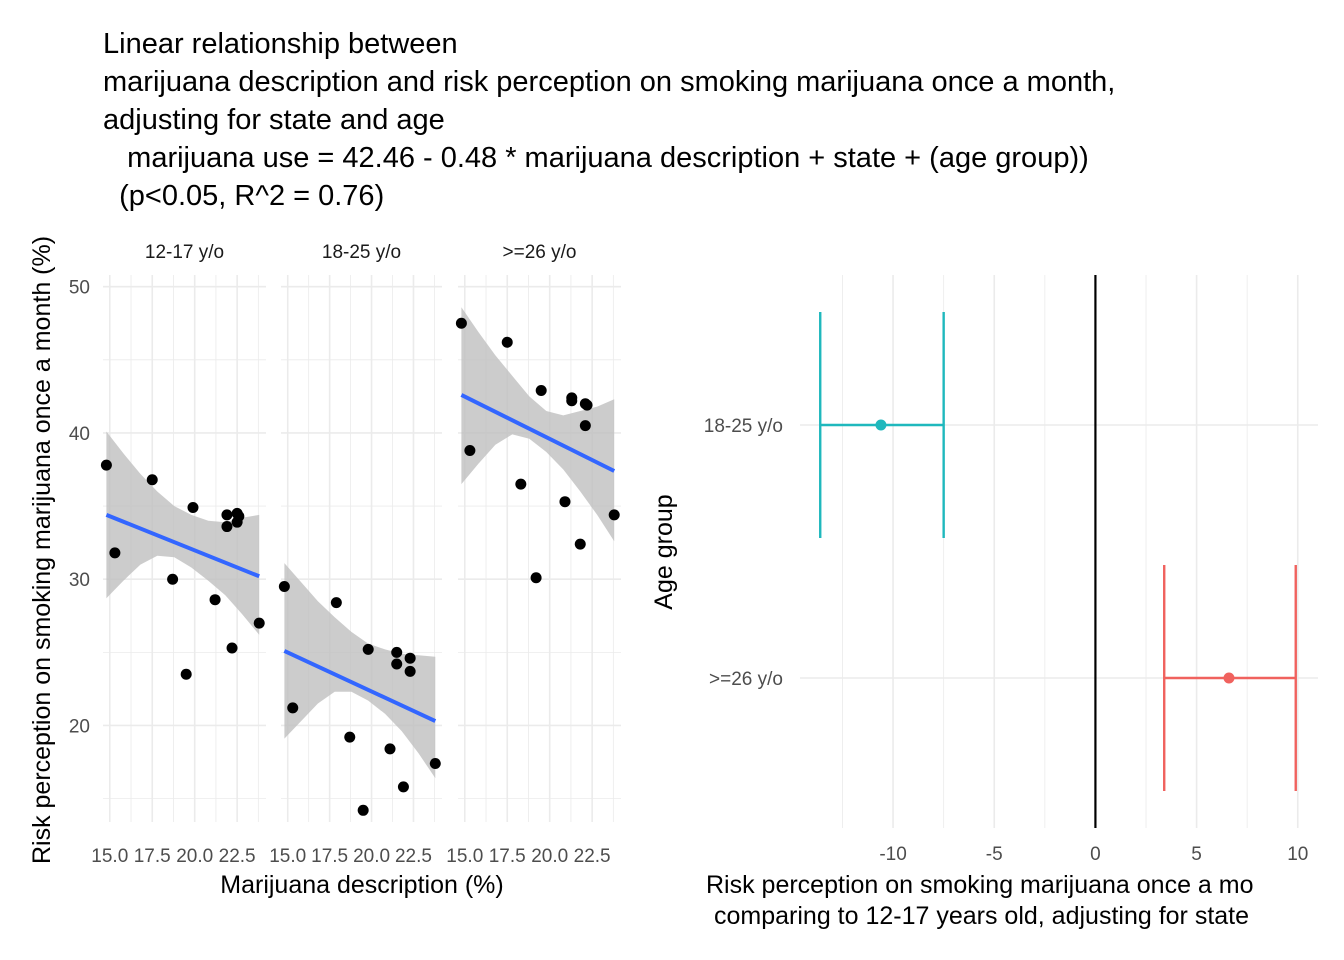 The width and height of the screenshot is (1344, 960). I want to click on facet-panel-2: 18-25 y/o 15.0 17.5 20.0 22.5, so click(355, 554).